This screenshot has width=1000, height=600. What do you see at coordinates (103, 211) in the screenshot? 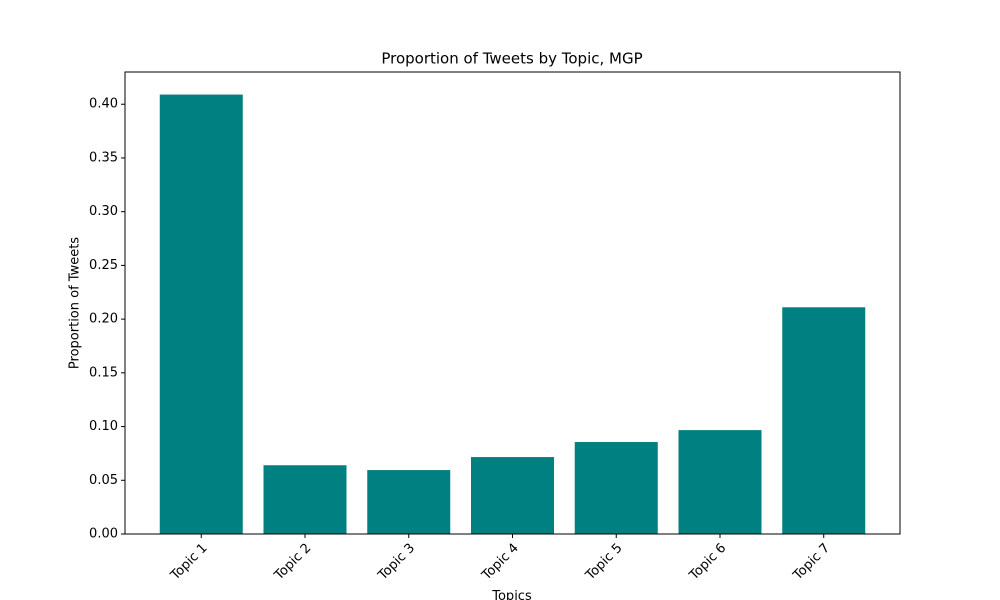
I see `y-tick-label: 0.30` at bounding box center [103, 211].